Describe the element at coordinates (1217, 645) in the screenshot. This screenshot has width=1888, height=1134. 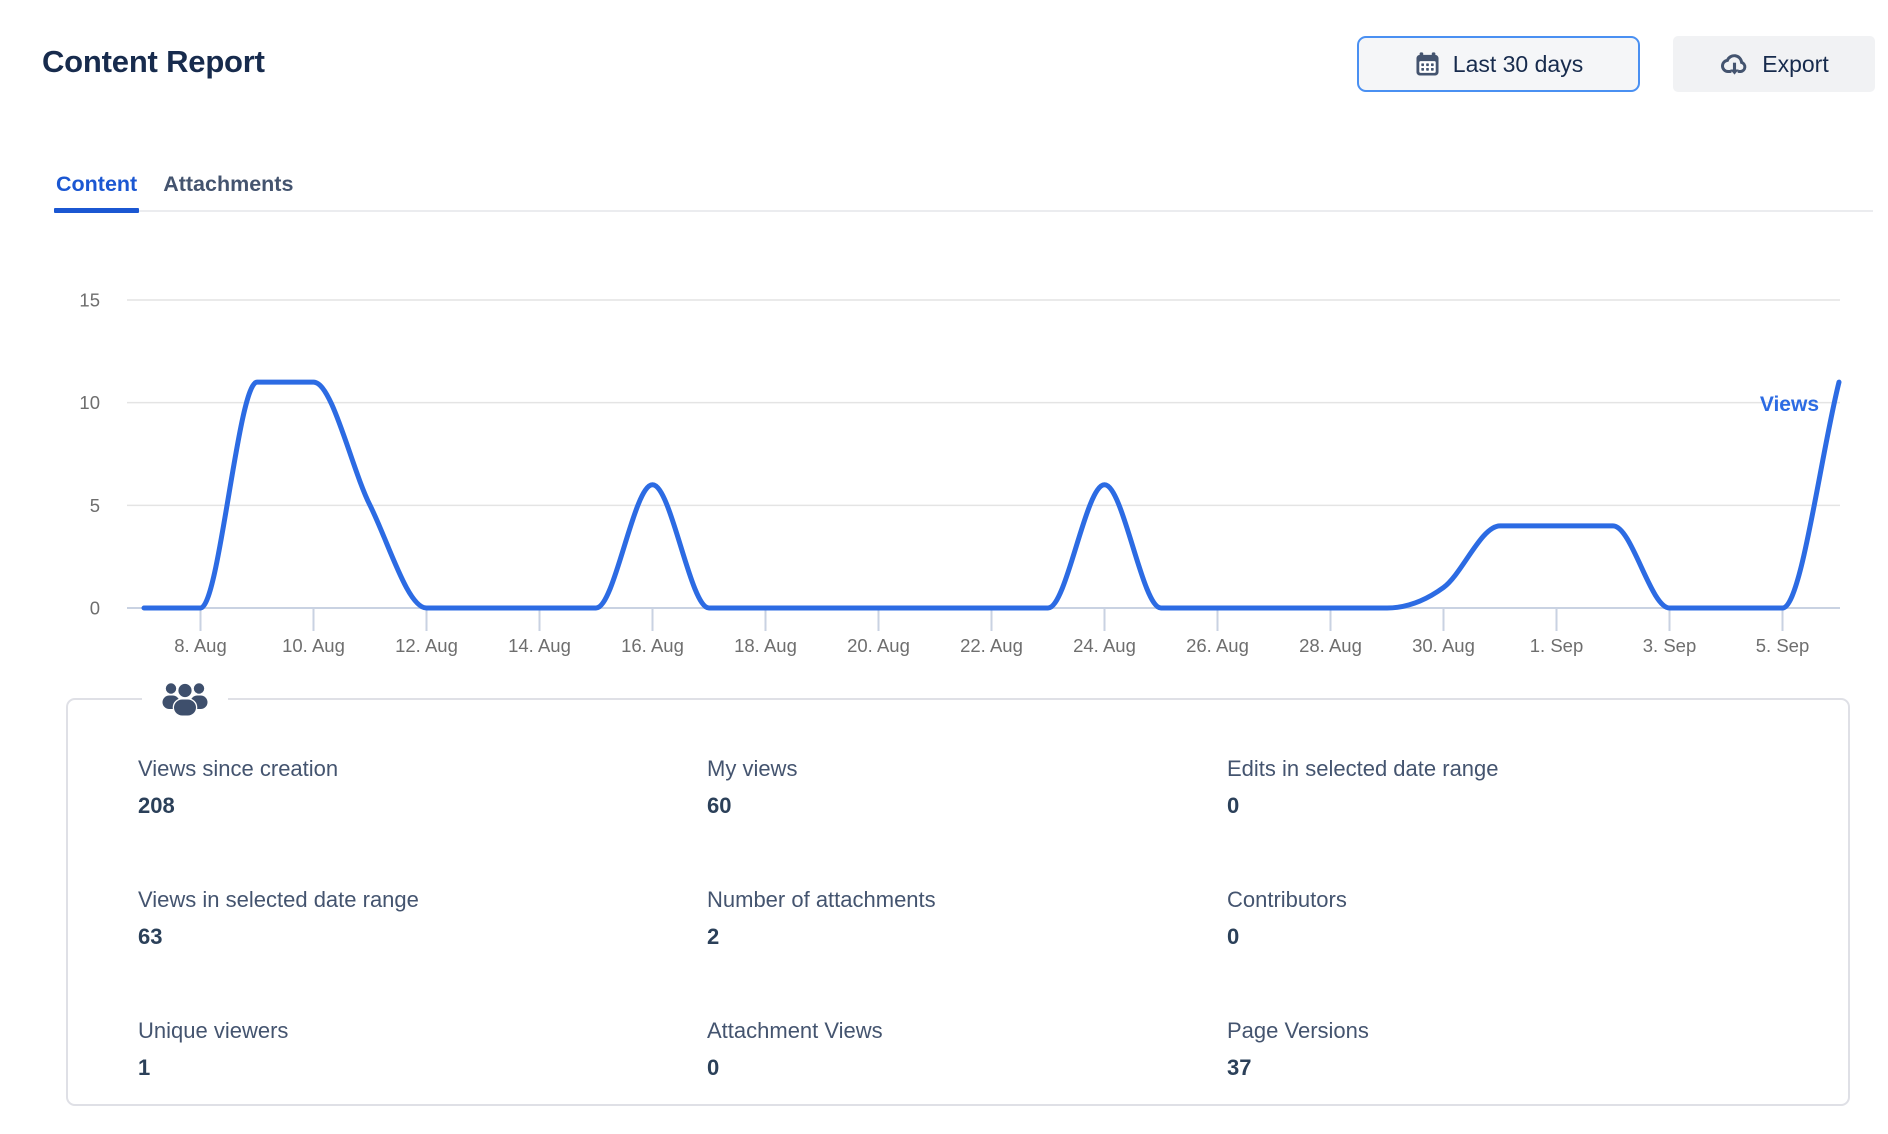
I see `x-axis-tick-label: 26. Aug` at that location.